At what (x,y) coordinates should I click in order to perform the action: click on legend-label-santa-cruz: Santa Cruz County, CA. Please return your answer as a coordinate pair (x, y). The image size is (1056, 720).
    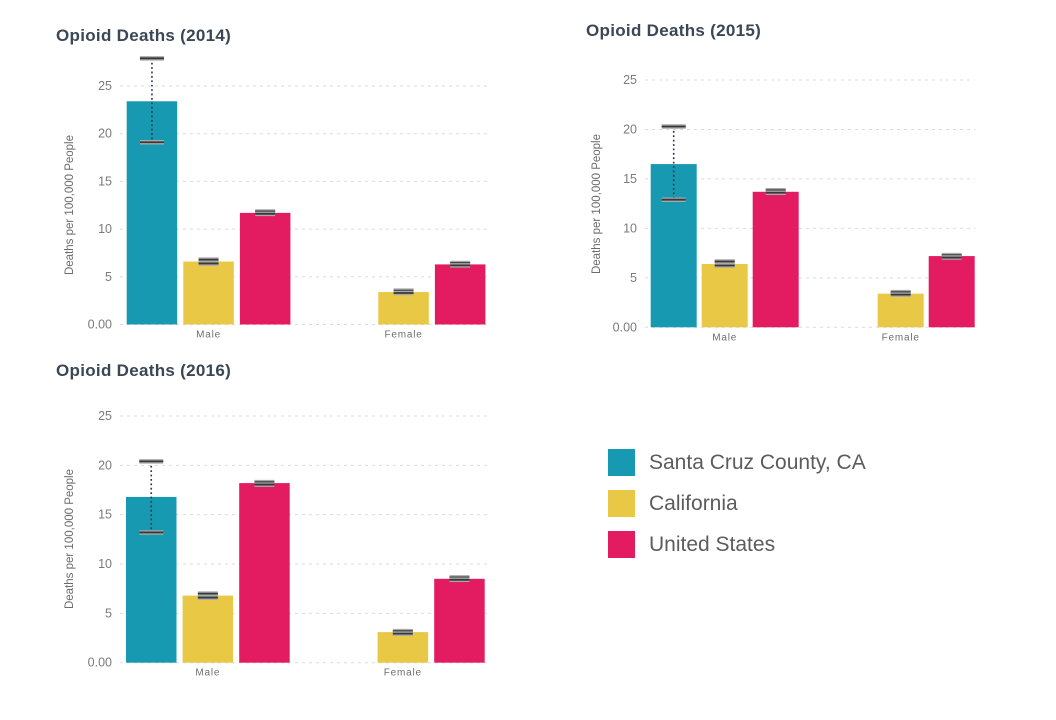
    Looking at the image, I should click on (757, 462).